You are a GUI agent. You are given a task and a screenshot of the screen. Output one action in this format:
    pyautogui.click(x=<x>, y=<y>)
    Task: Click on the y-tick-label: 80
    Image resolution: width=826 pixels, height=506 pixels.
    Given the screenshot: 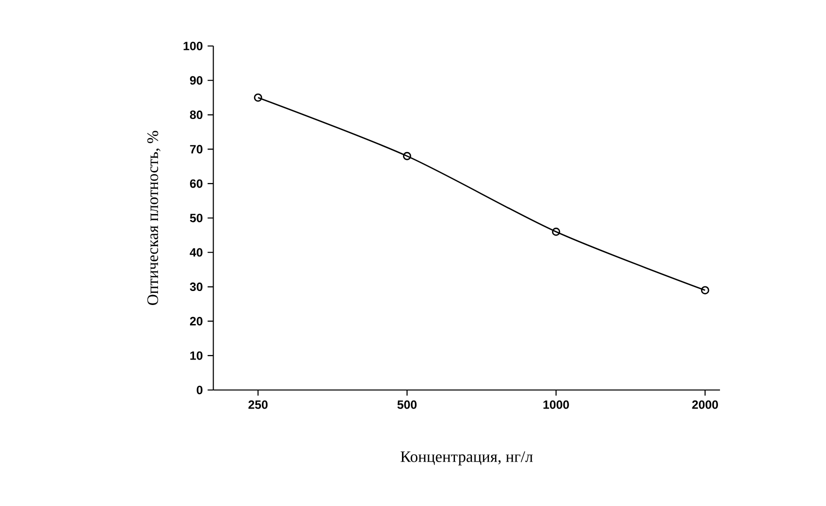 What is the action you would take?
    pyautogui.click(x=196, y=115)
    